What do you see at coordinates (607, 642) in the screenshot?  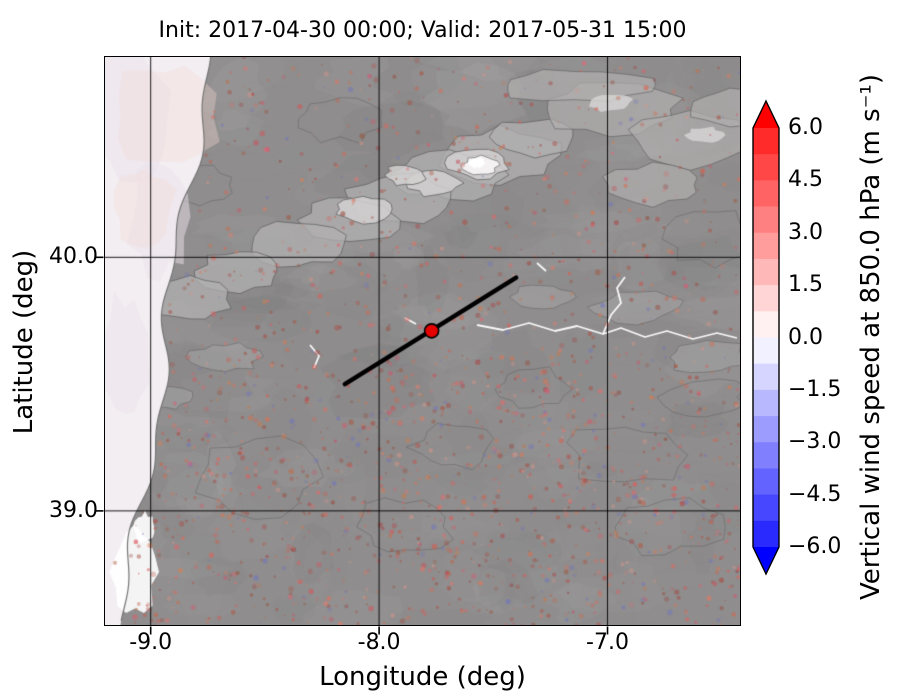 I see `x-axis-tick-label: -7.0` at bounding box center [607, 642].